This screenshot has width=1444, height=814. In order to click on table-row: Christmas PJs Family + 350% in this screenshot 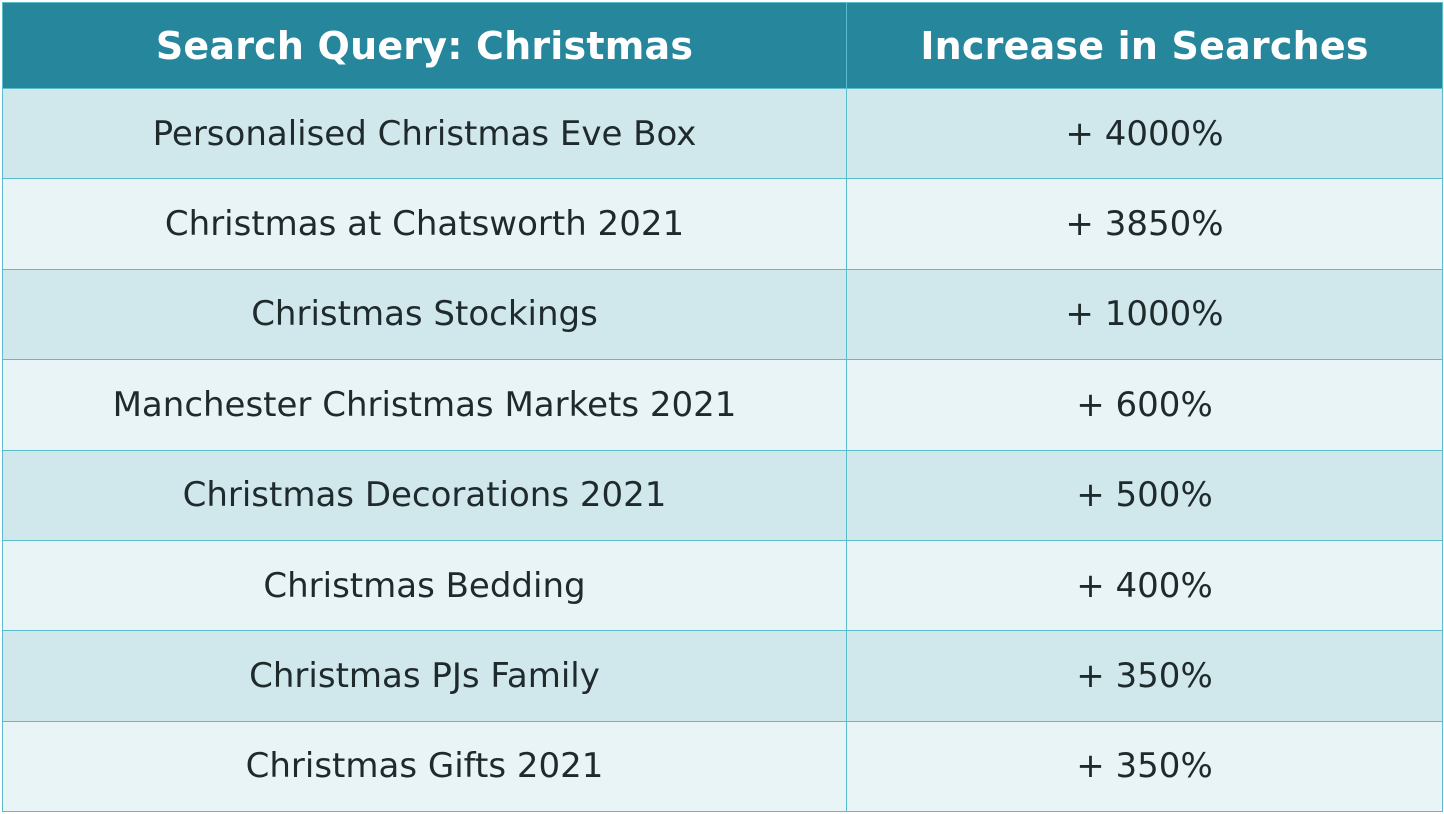, I will do `click(722, 676)`.